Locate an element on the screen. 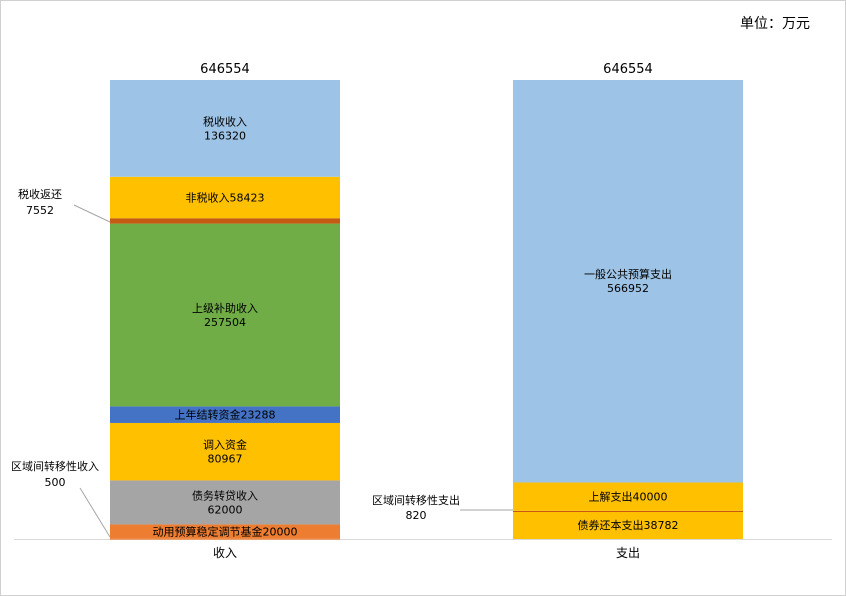 This screenshot has height=596, width=846. stack-total-0: 646554 is located at coordinates (225, 69).